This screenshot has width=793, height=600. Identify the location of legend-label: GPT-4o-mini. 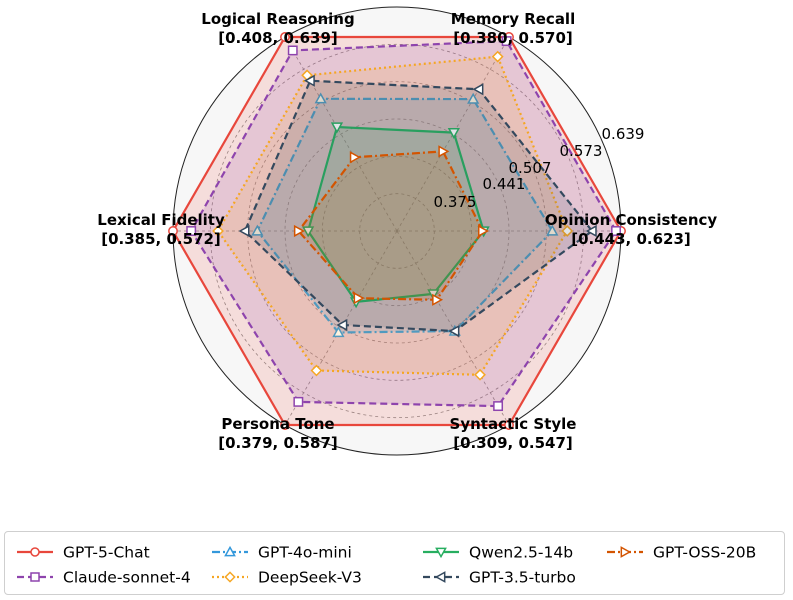
(305, 553).